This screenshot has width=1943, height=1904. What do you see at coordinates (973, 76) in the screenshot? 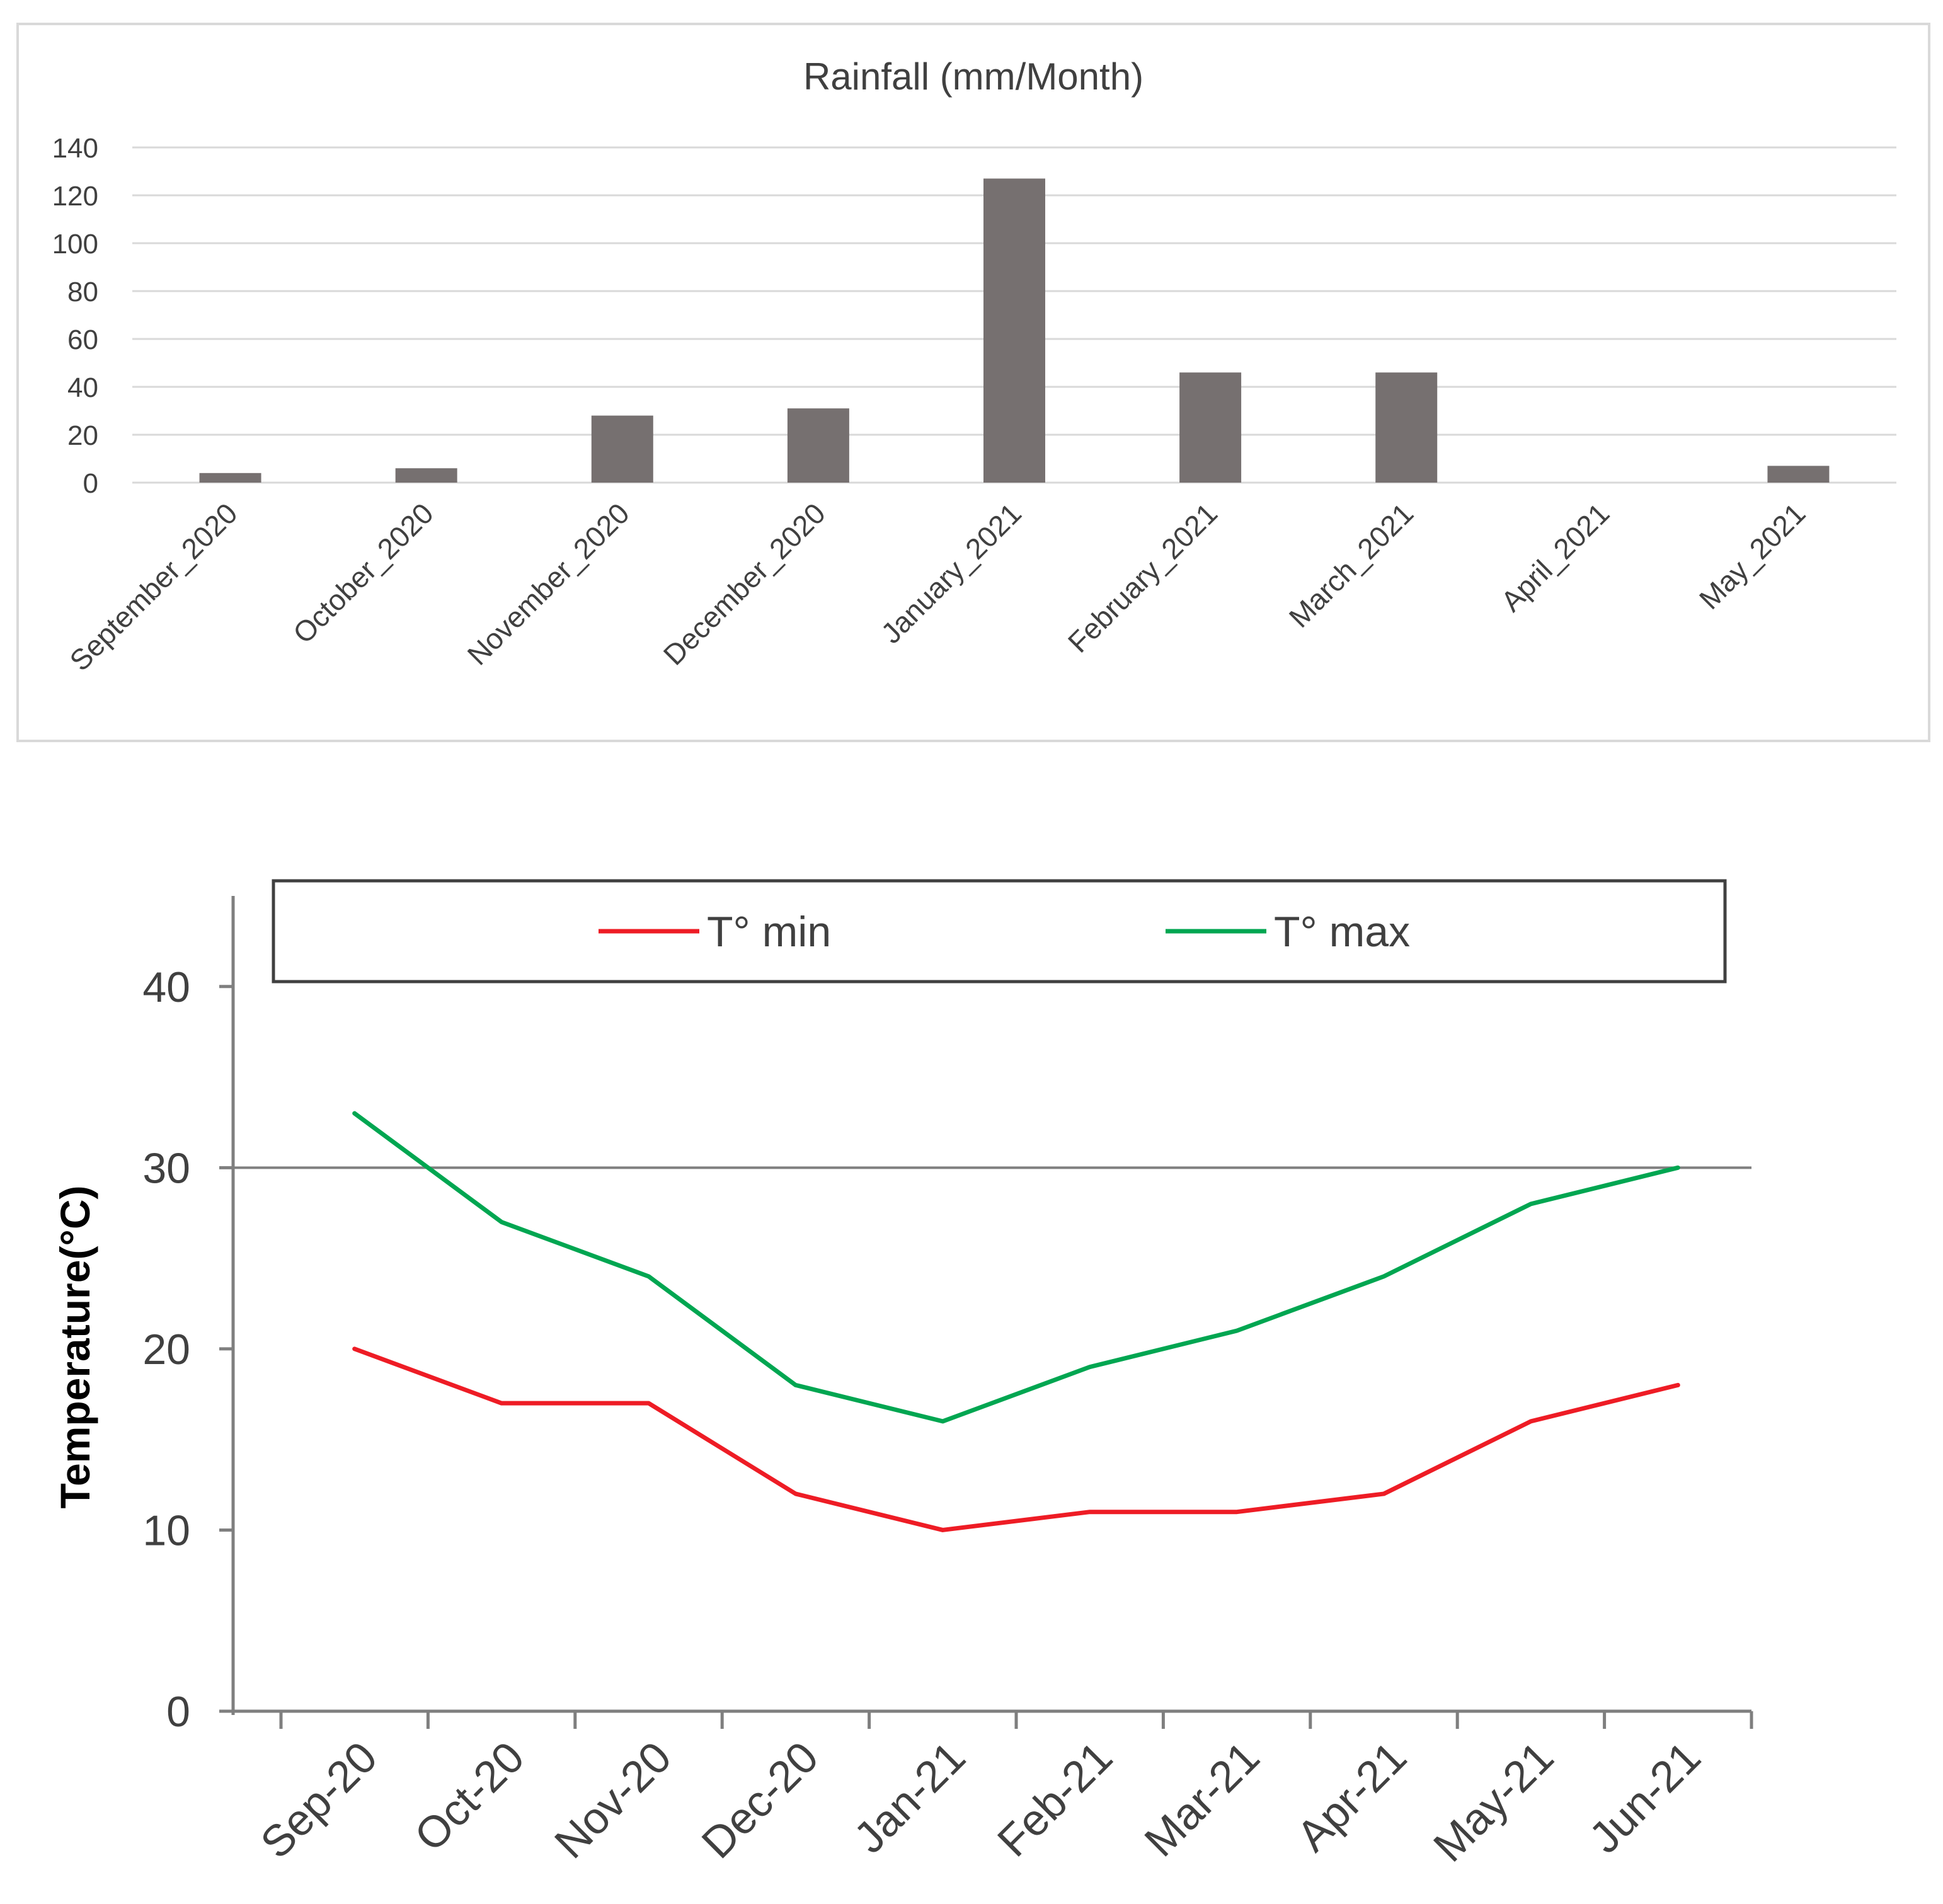
I see `rainfall-chart-title: Rainfall (mm/Month)` at bounding box center [973, 76].